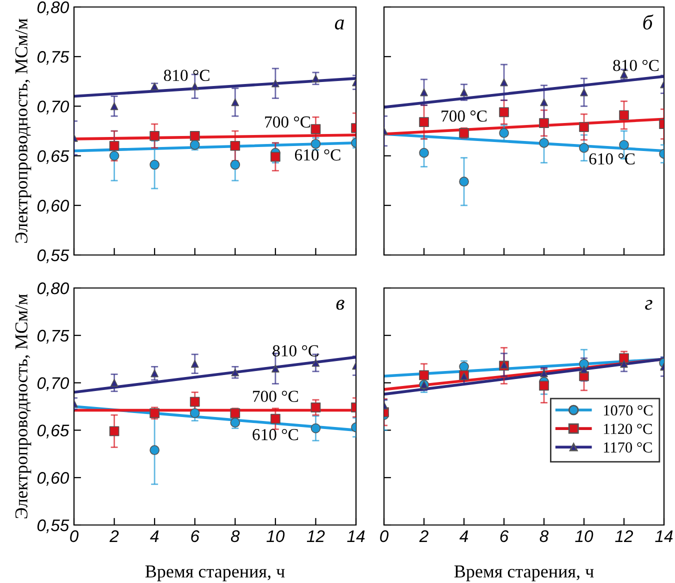  Describe the element at coordinates (628, 429) in the screenshot. I see `legend-label: 1120 °C` at that location.